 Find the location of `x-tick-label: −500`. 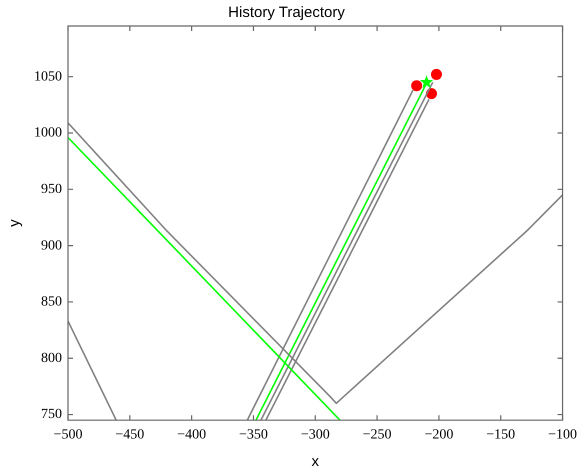

x-tick-label: −500 is located at coordinates (68, 434).